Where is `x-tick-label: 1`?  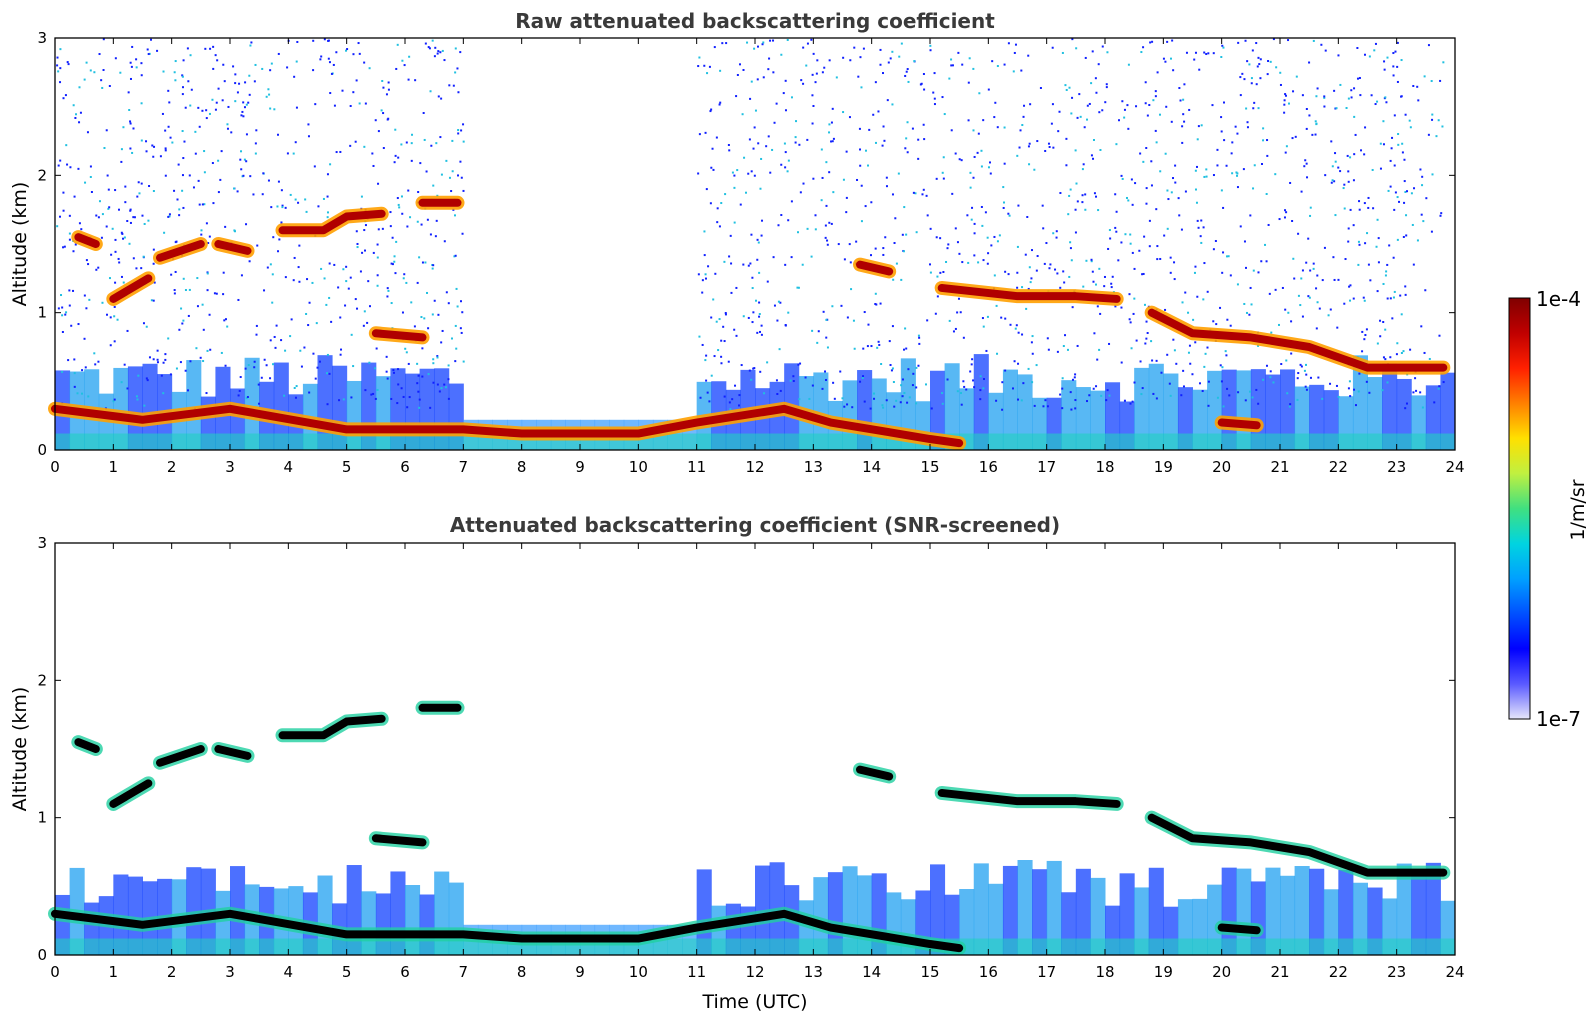 x-tick-label: 1 is located at coordinates (114, 972).